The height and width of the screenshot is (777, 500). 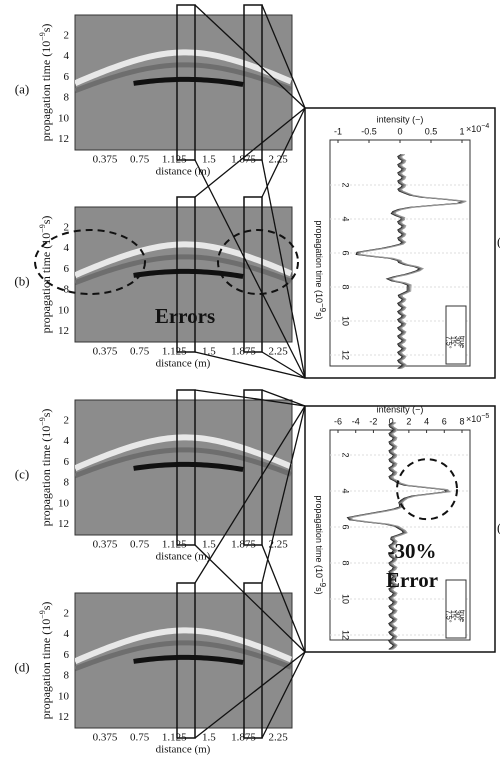 What do you see at coordinates (453, 341) in the screenshot?
I see `inset-legend-entry: 15°` at bounding box center [453, 341].